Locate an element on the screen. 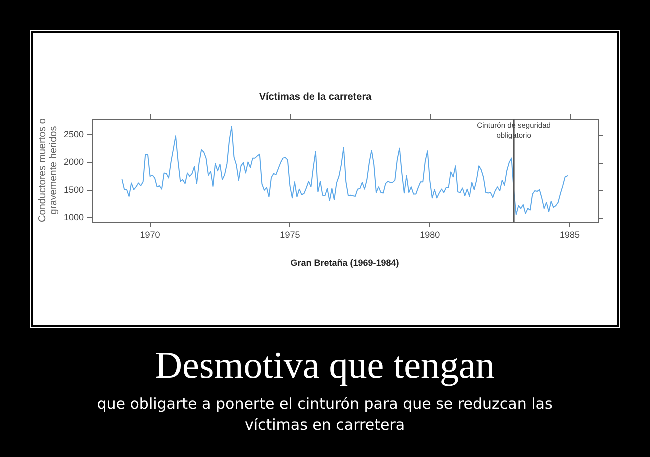 Image resolution: width=650 pixels, height=457 pixels. x-tick-label: 1980 is located at coordinates (430, 235).